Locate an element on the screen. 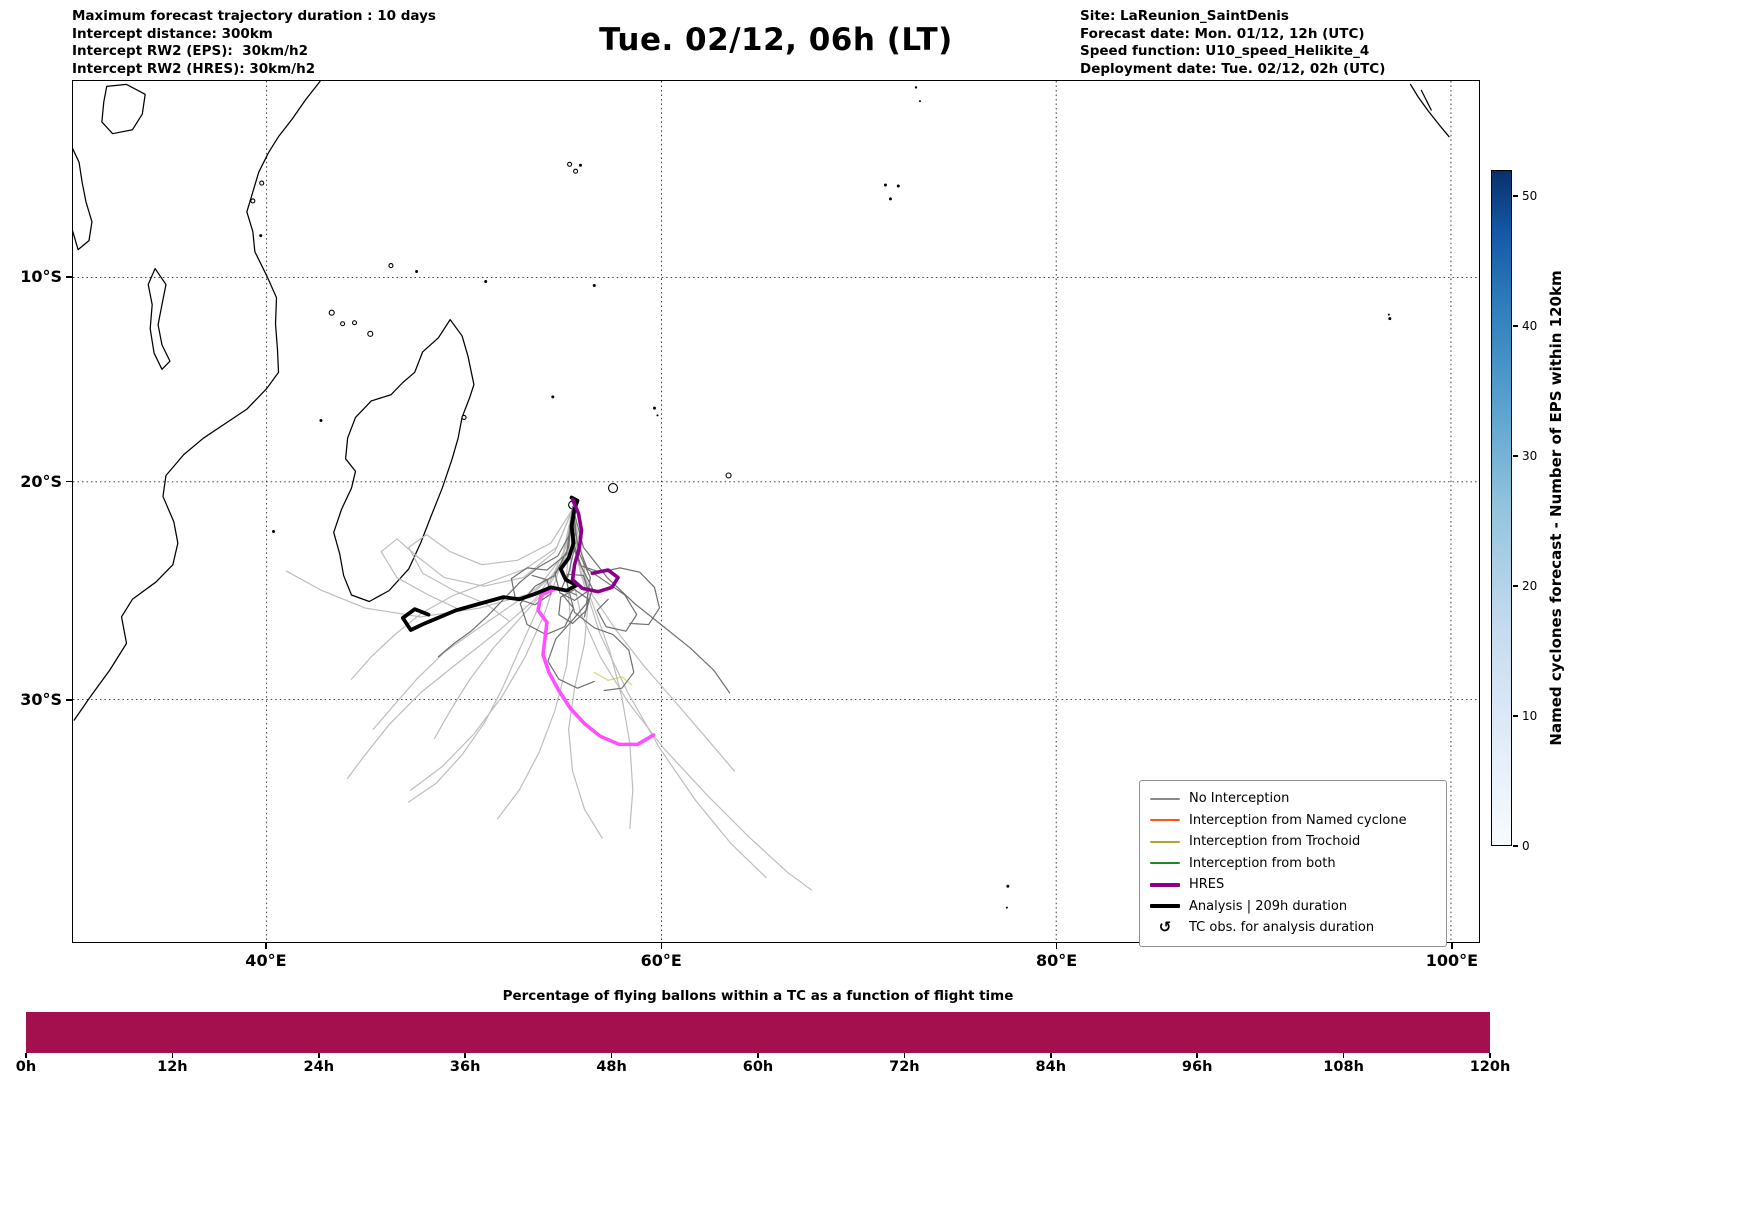 This screenshot has height=1213, width=1752. legend-label: TC obs. for analysis duration is located at coordinates (1282, 928).